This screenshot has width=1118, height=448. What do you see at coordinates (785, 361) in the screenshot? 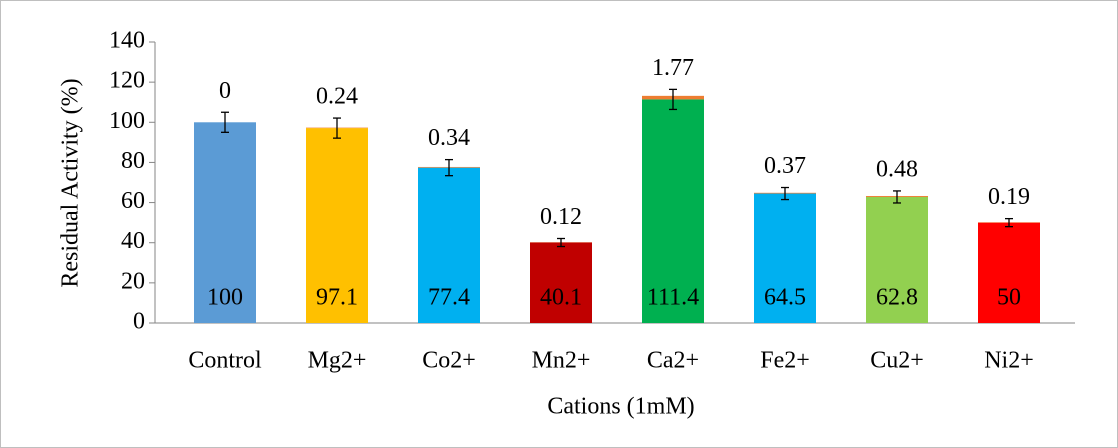
I see `x-tick-label: Fe2+` at bounding box center [785, 361].